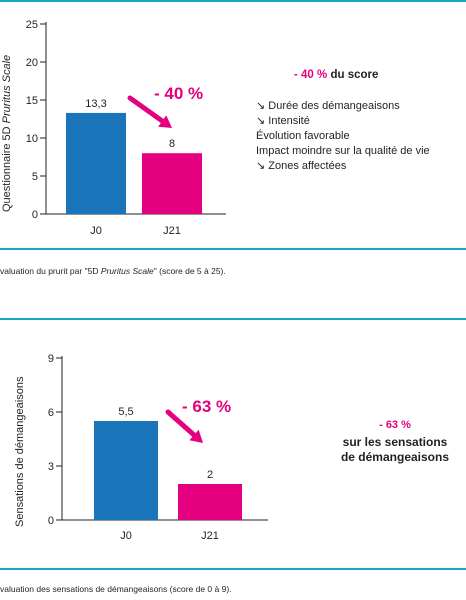  What do you see at coordinates (172, 231) in the screenshot?
I see `chart1-x-tick-label: J21` at bounding box center [172, 231].